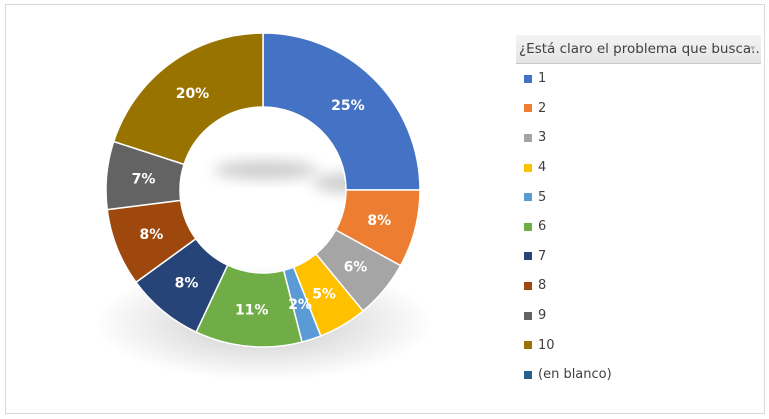  I want to click on data-label-2: 8%, so click(379, 221).